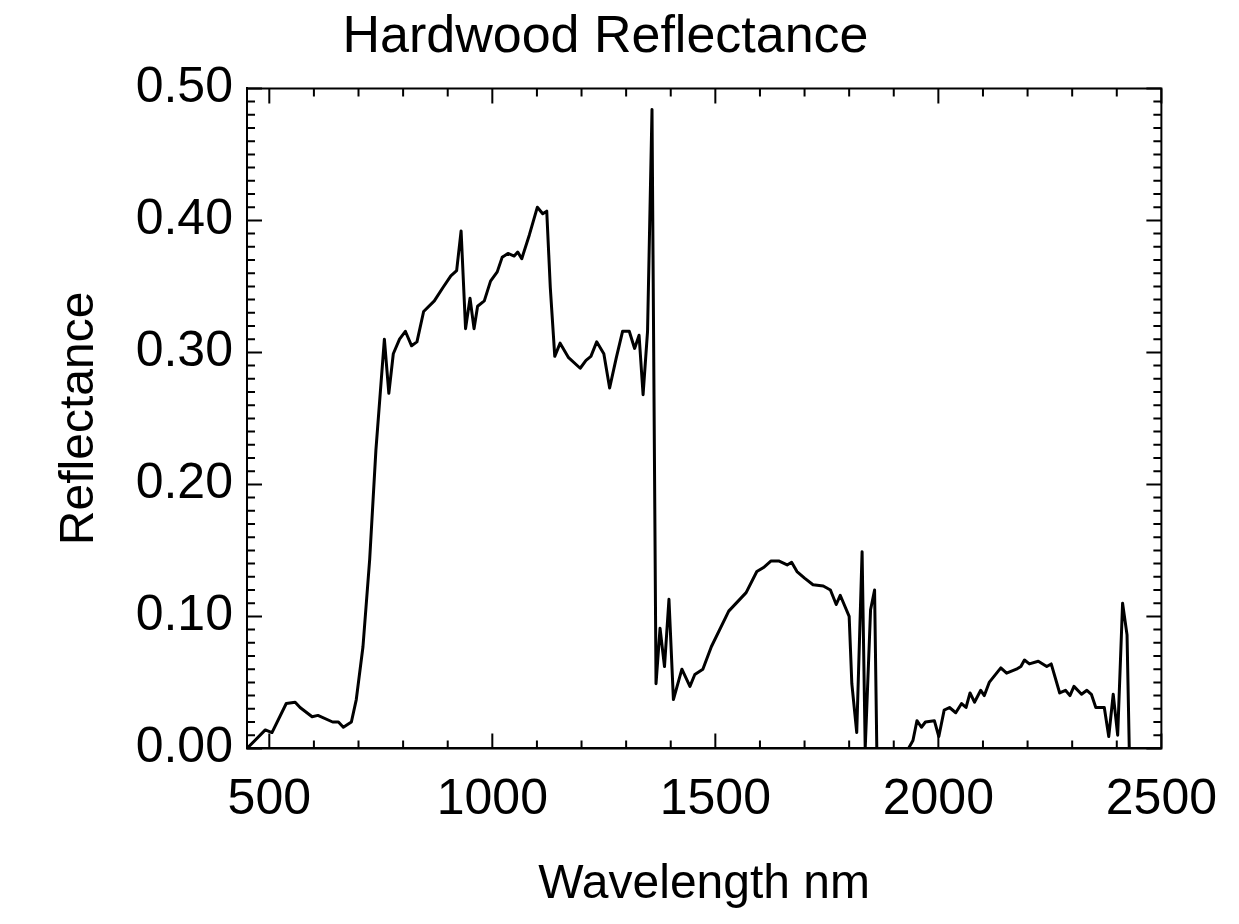  Describe the element at coordinates (492, 797) in the screenshot. I see `x-tick-label: 1000` at that location.